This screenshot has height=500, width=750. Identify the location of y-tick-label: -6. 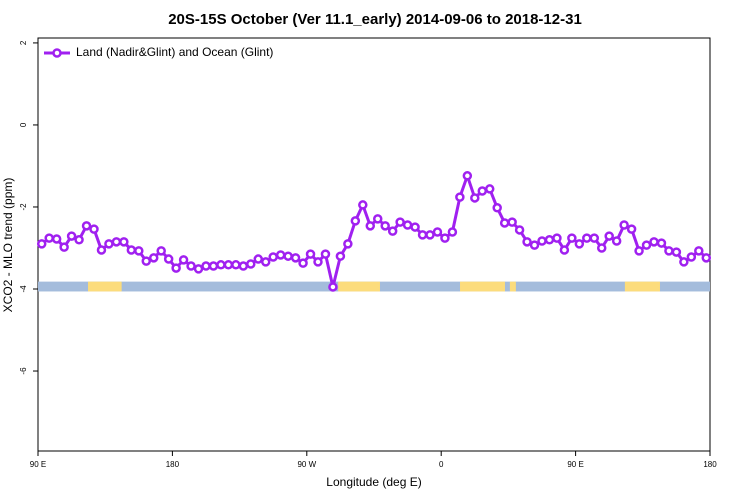
(23, 371).